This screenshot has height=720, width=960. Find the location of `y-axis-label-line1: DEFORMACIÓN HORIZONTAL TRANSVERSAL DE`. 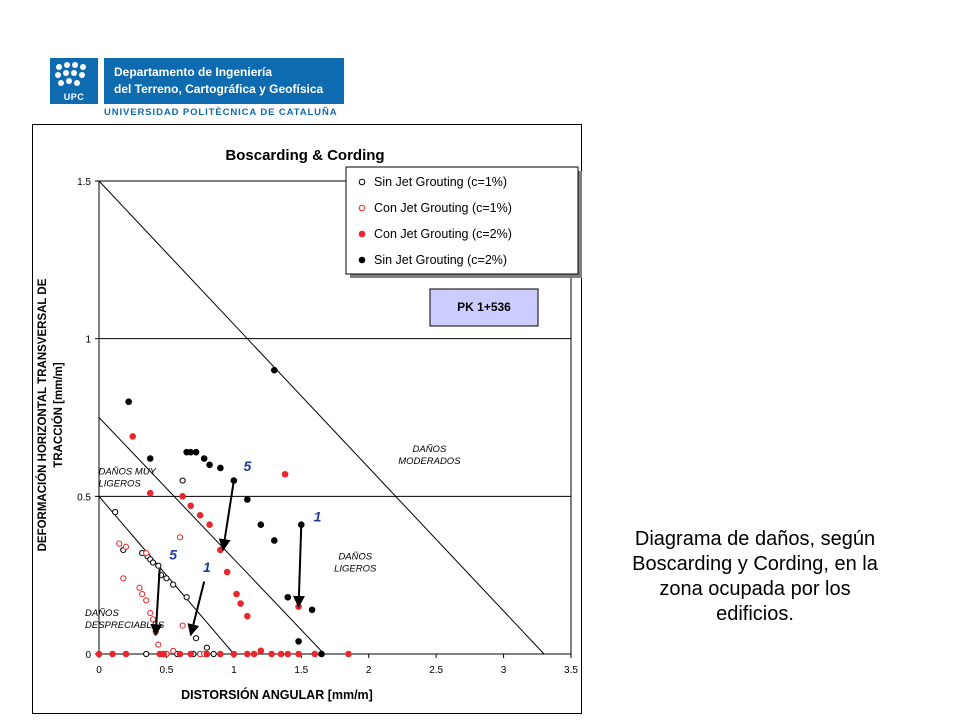

y-axis-label-line1: DEFORMACIÓN HORIZONTAL TRANSVERSAL DE is located at coordinates (42, 414).